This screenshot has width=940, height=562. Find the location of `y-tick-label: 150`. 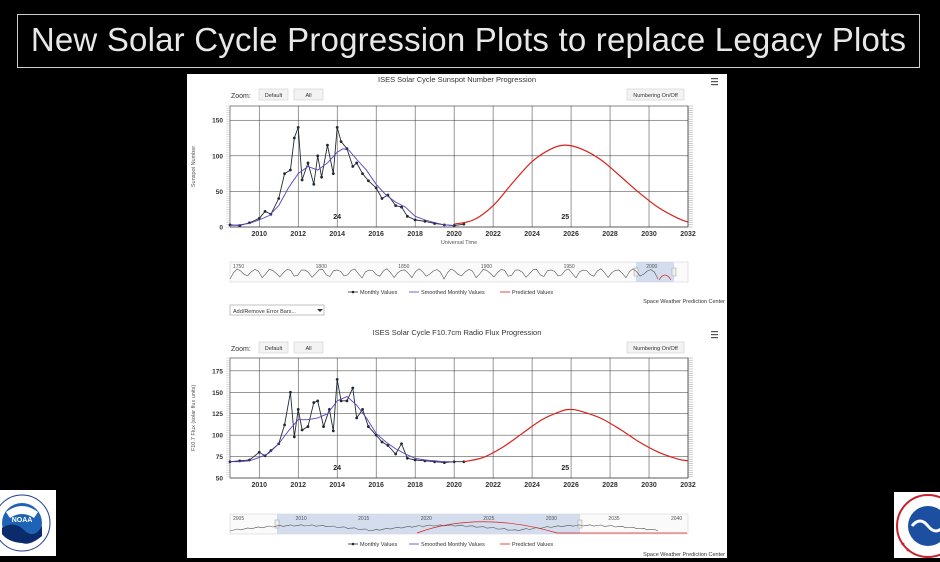

y-tick-label: 150 is located at coordinates (217, 121).